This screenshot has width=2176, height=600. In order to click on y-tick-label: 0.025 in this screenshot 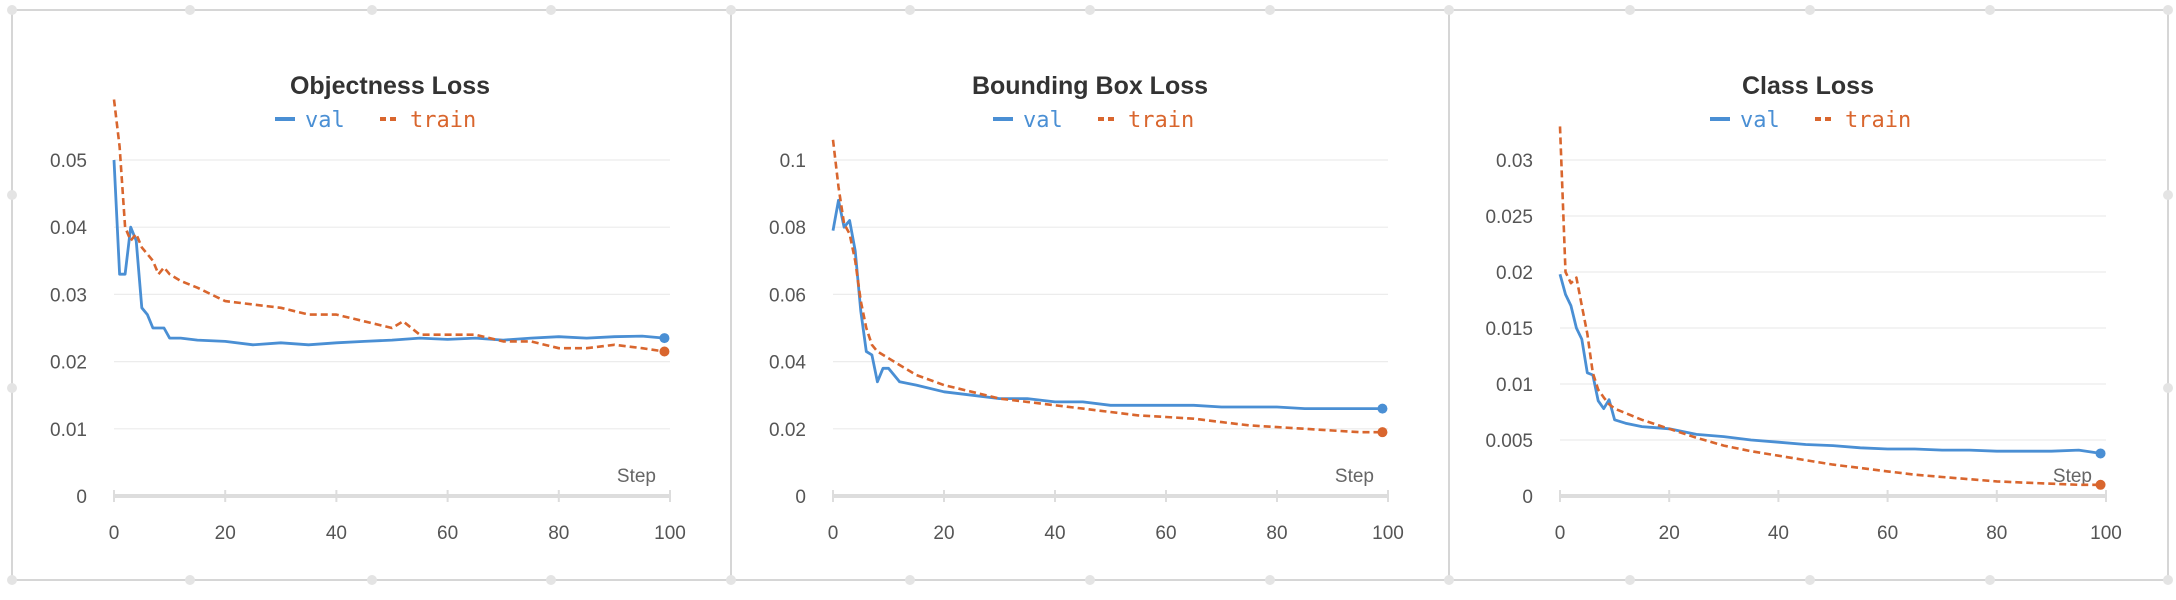, I will do `click(1509, 217)`.